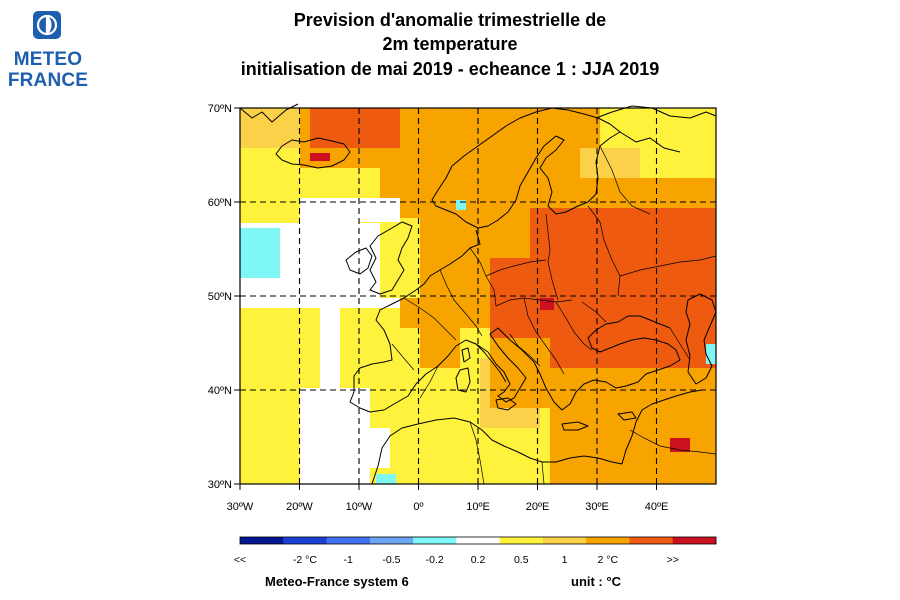 Image resolution: width=900 pixels, height=600 pixels. What do you see at coordinates (359, 507) in the screenshot?
I see `longitude-label: 10ºW` at bounding box center [359, 507].